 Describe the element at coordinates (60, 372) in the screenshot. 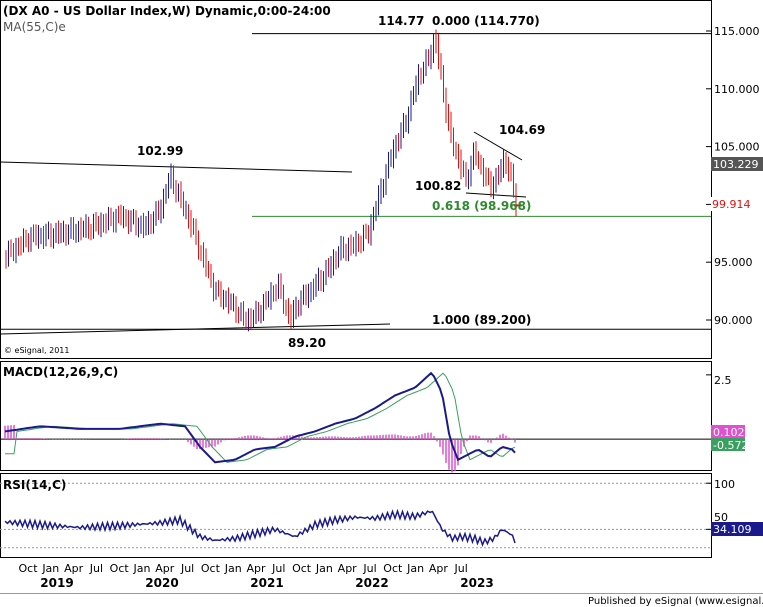

I see `macd-title: MACD(12,26,9,C)` at that location.